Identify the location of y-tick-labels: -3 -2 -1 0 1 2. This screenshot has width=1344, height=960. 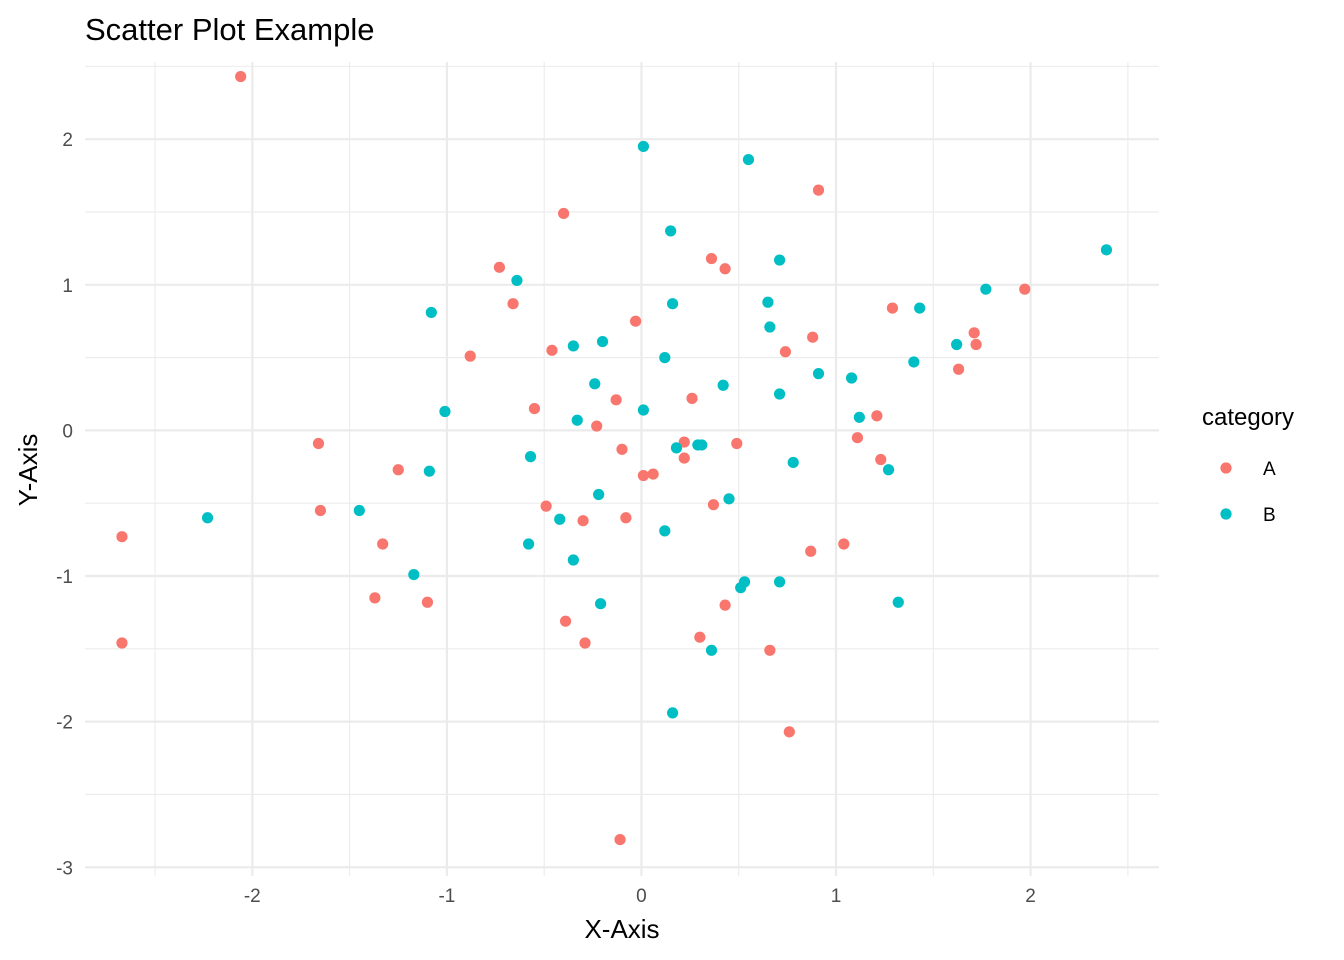
(64, 504).